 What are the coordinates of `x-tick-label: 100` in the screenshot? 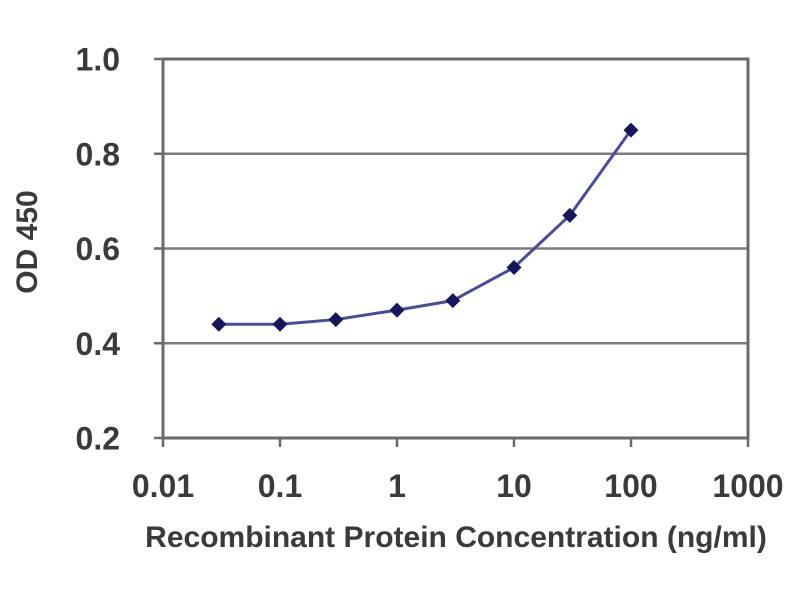 It's located at (630, 486).